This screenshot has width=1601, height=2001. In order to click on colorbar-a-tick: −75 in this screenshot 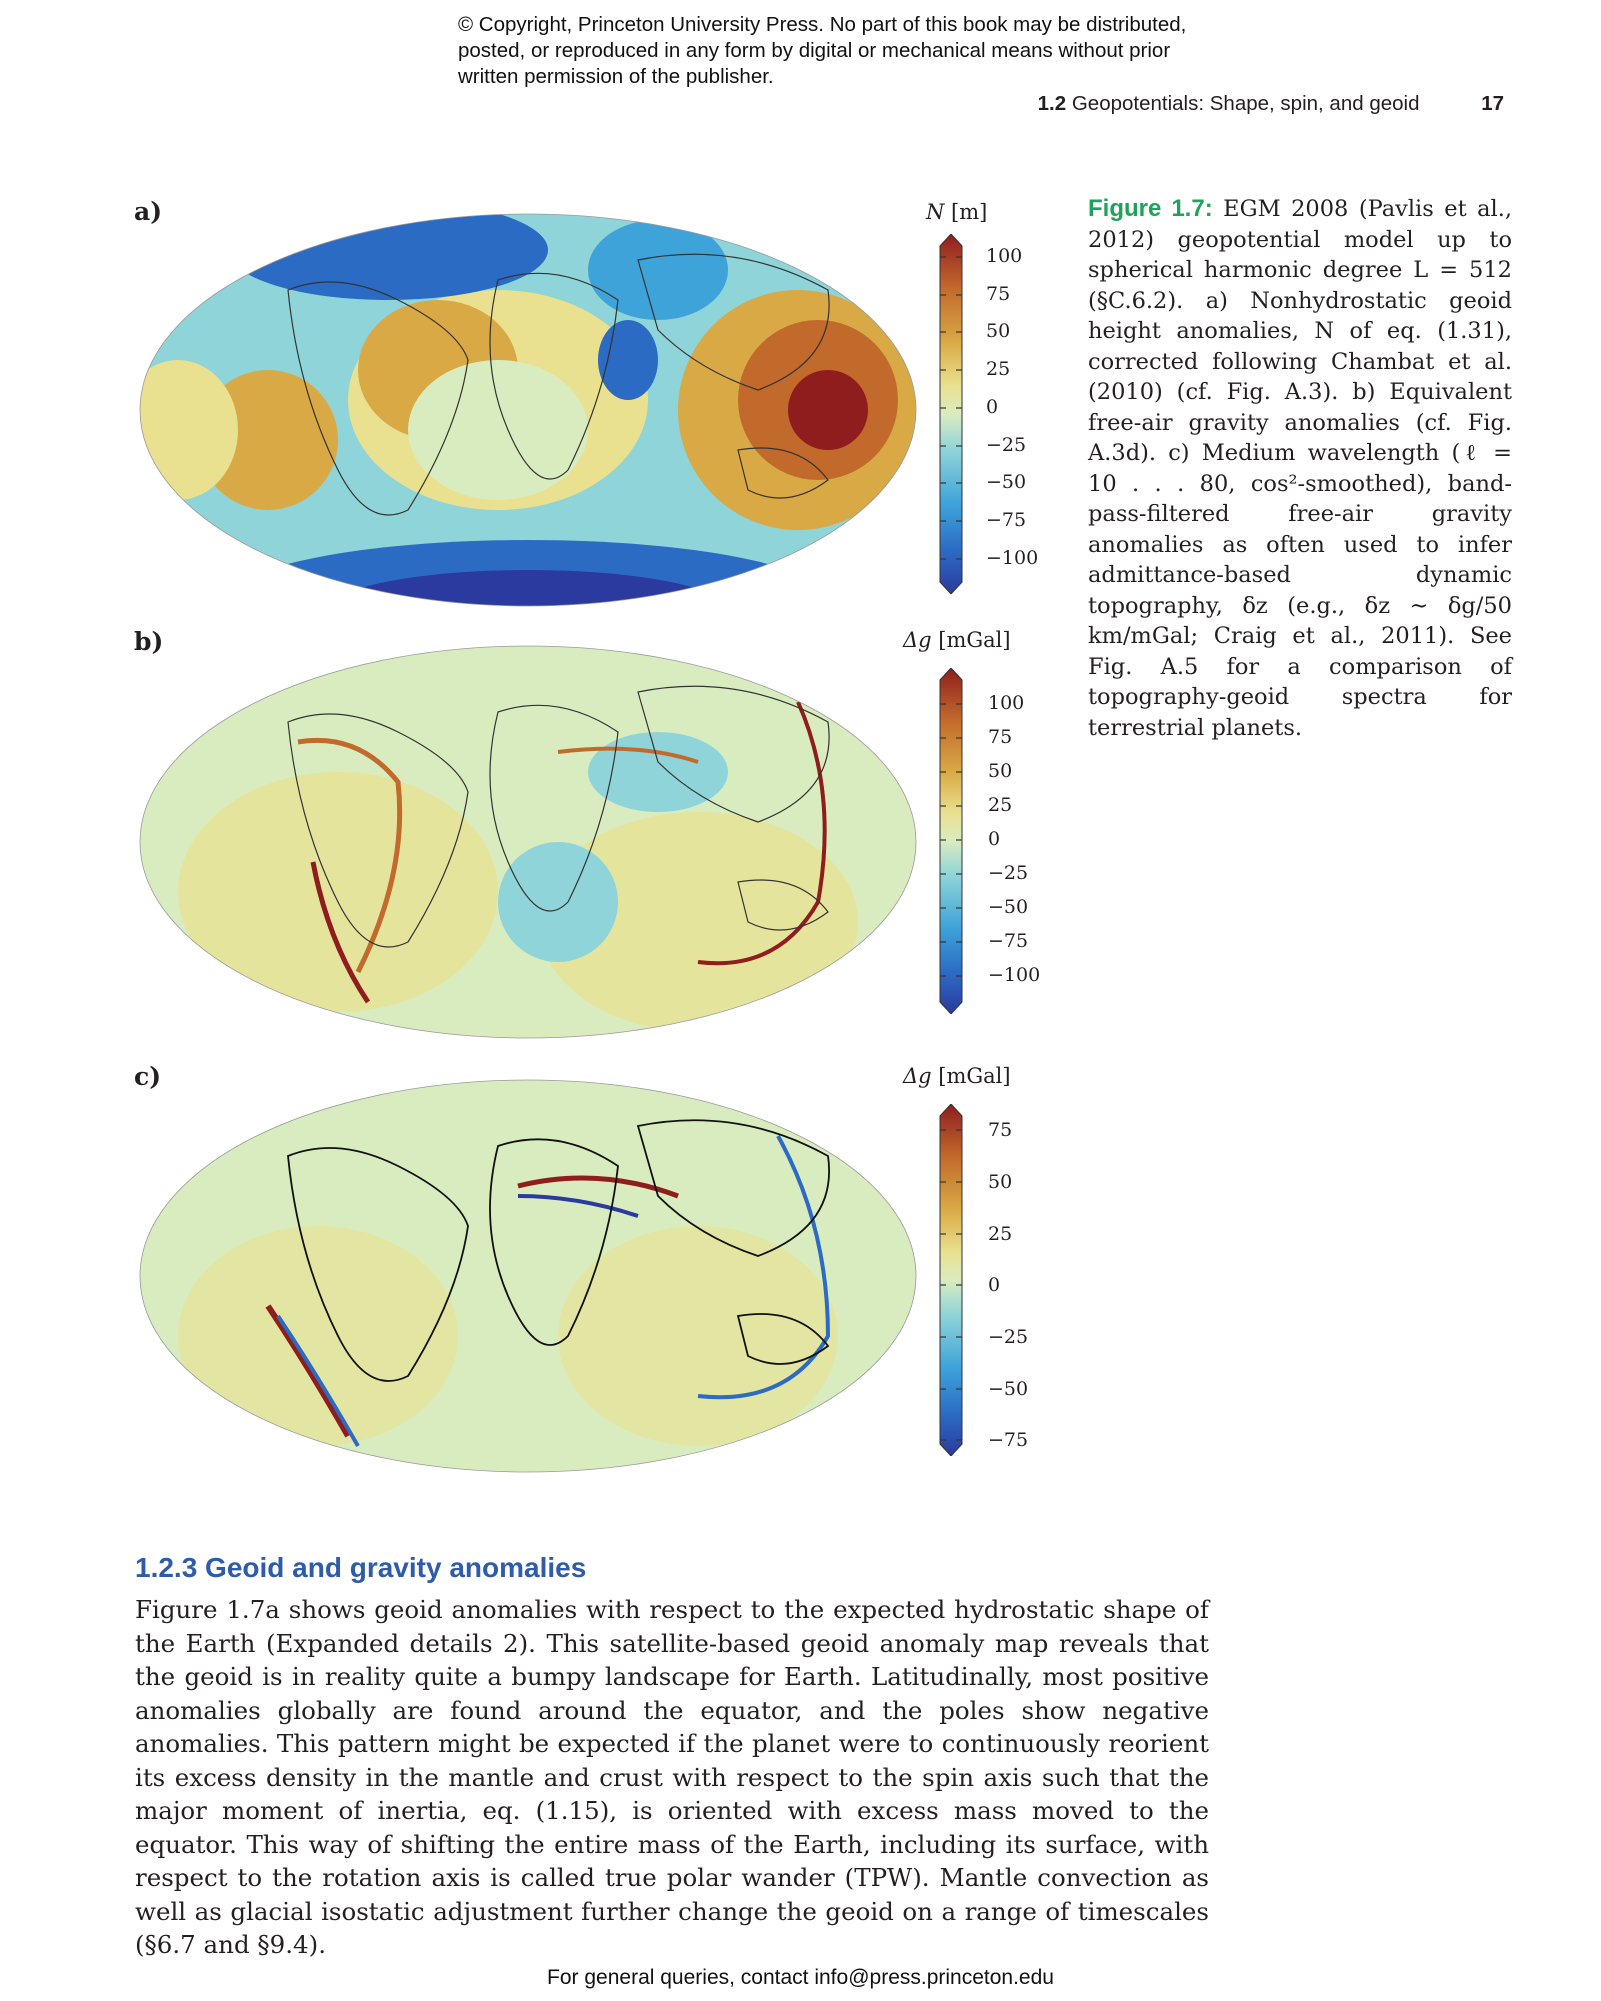, I will do `click(1006, 520)`.